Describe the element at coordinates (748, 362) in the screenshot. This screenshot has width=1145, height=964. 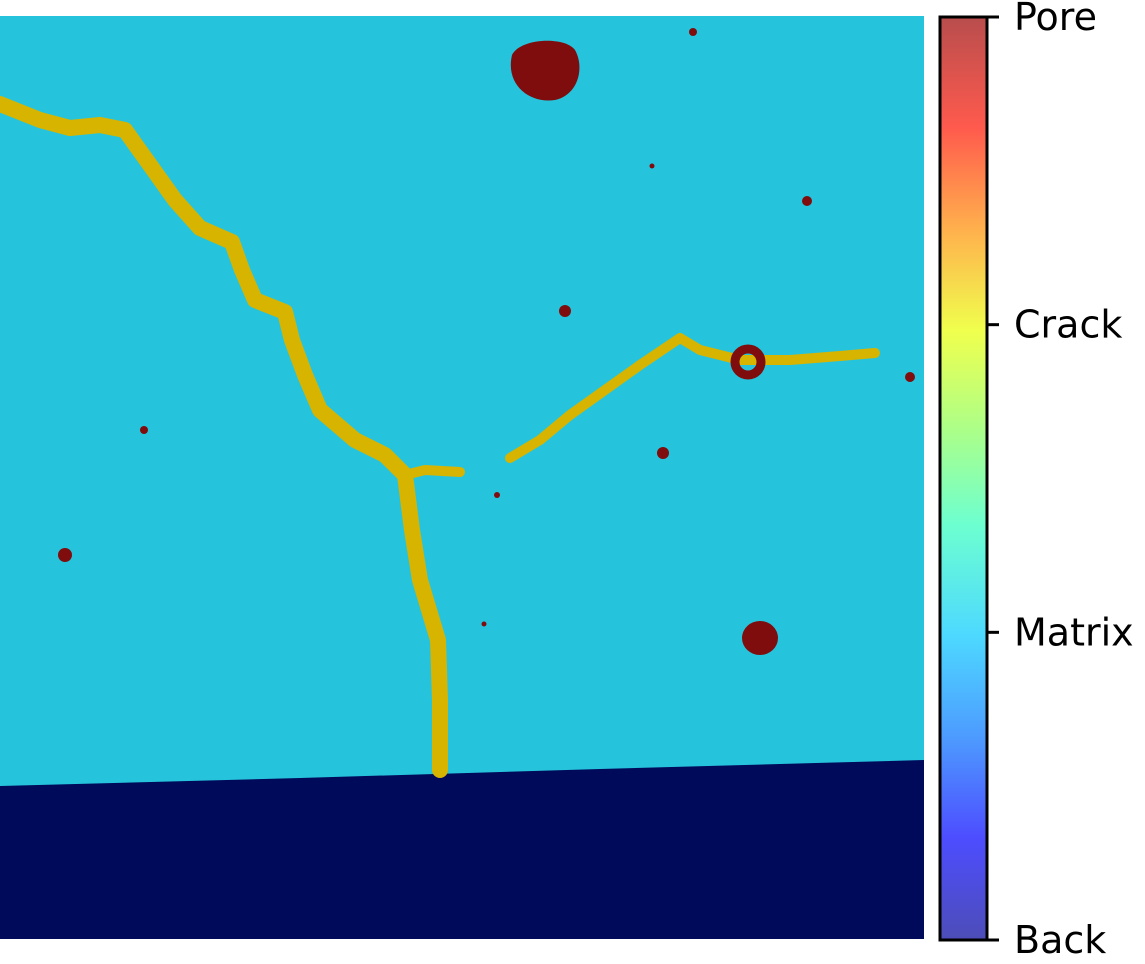
I see `pore-ring` at that location.